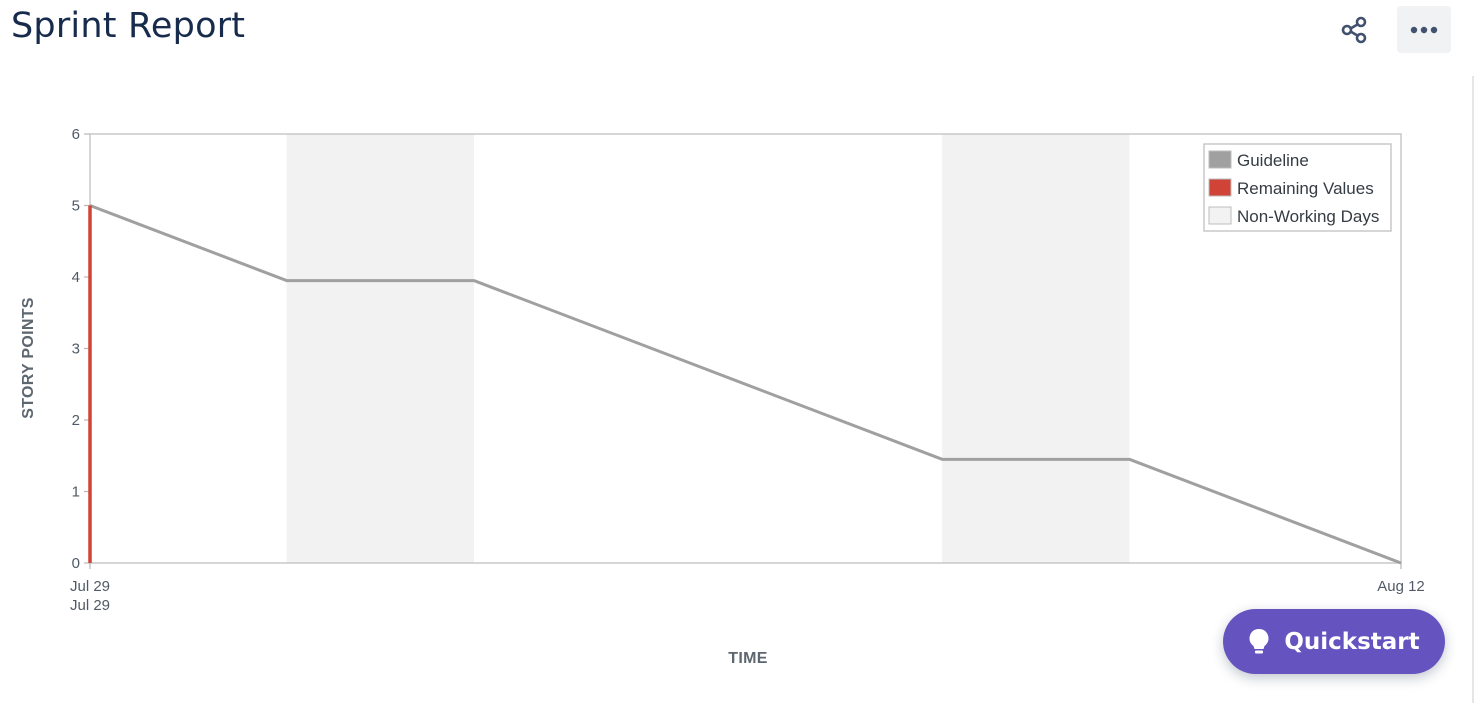 This screenshot has height=703, width=1474. Describe the element at coordinates (1352, 641) in the screenshot. I see `quickstart-label: Quickstart` at that location.